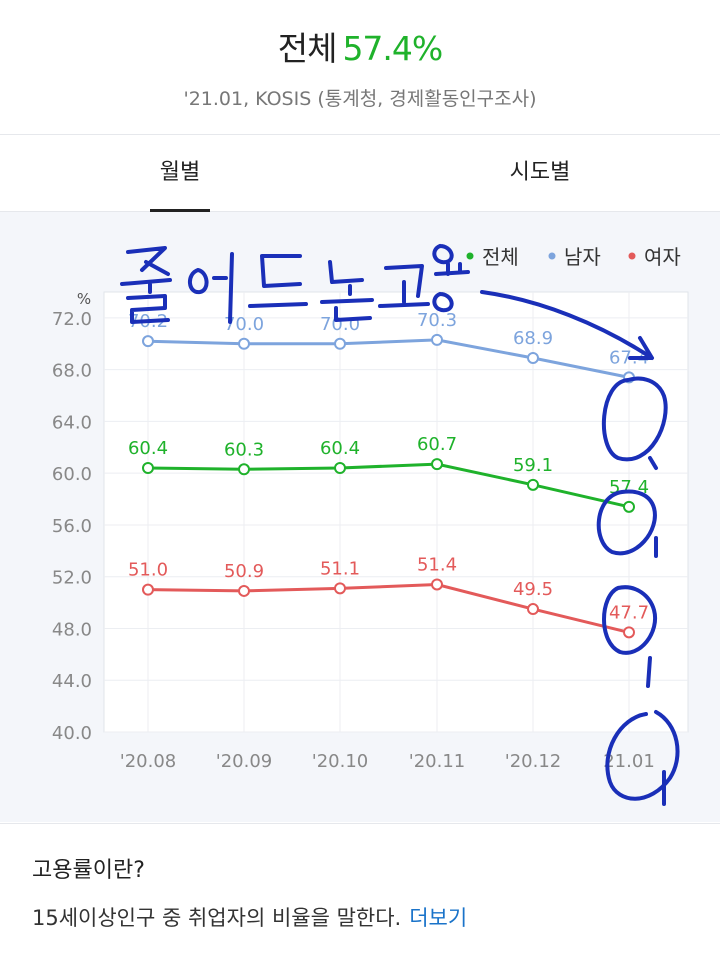  I want to click on y-tick-label: 48.0, so click(72, 629).